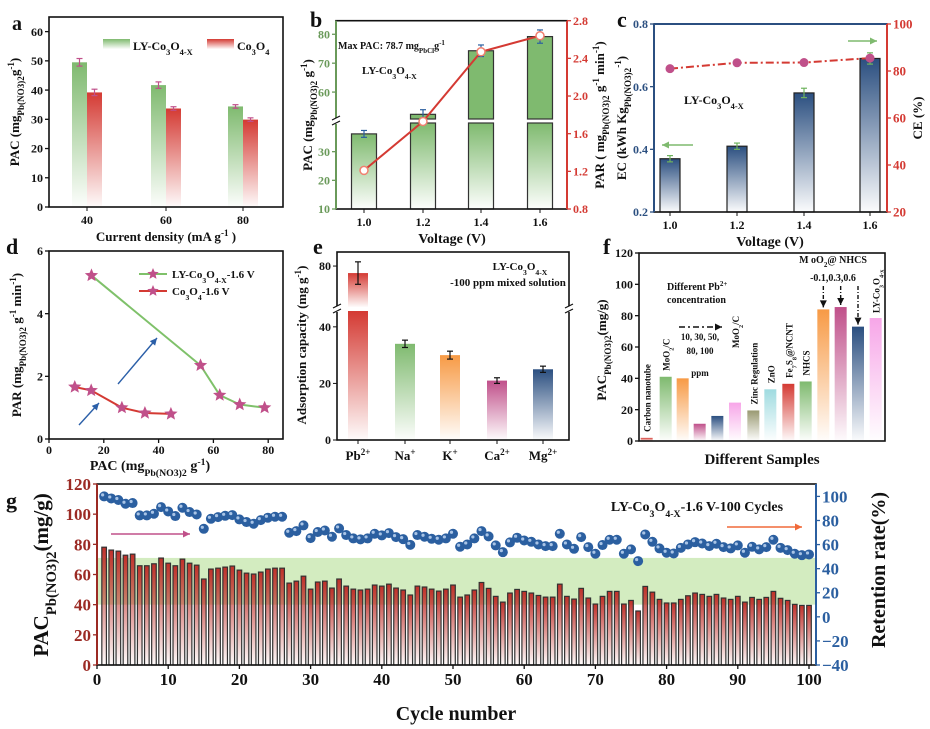 This screenshot has width=930, height=729. What do you see at coordinates (159, 450) in the screenshot?
I see `x-tick-label: 40` at bounding box center [159, 450].